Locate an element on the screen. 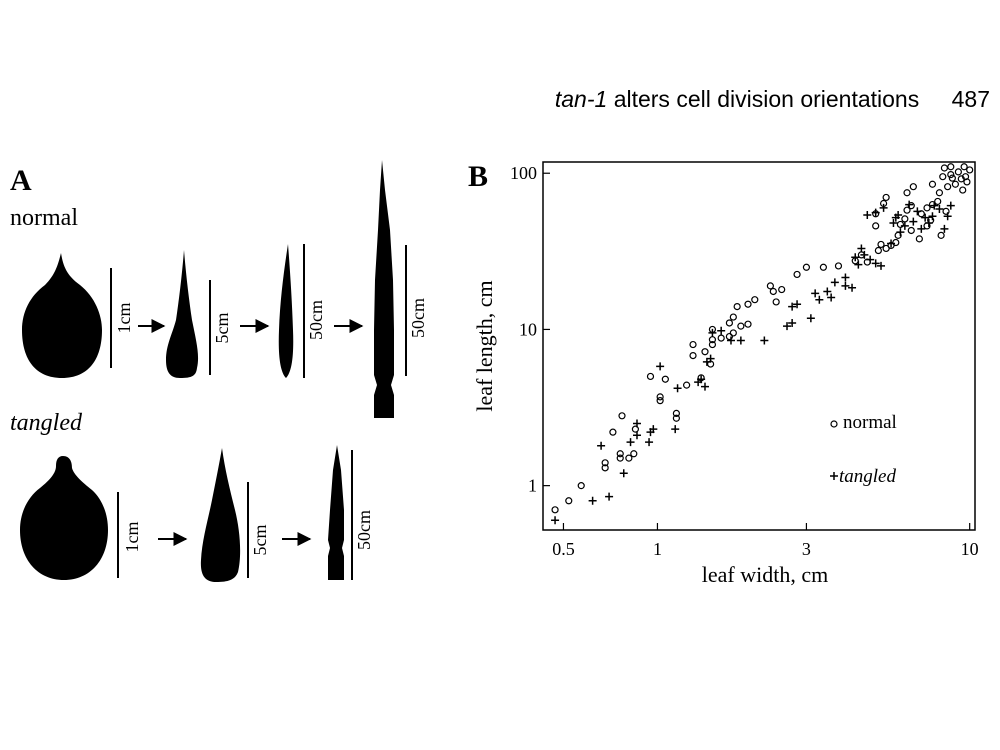 The width and height of the screenshot is (1000, 750). x-axis-ticks: 0.5 1 3 10 is located at coordinates (765, 541).